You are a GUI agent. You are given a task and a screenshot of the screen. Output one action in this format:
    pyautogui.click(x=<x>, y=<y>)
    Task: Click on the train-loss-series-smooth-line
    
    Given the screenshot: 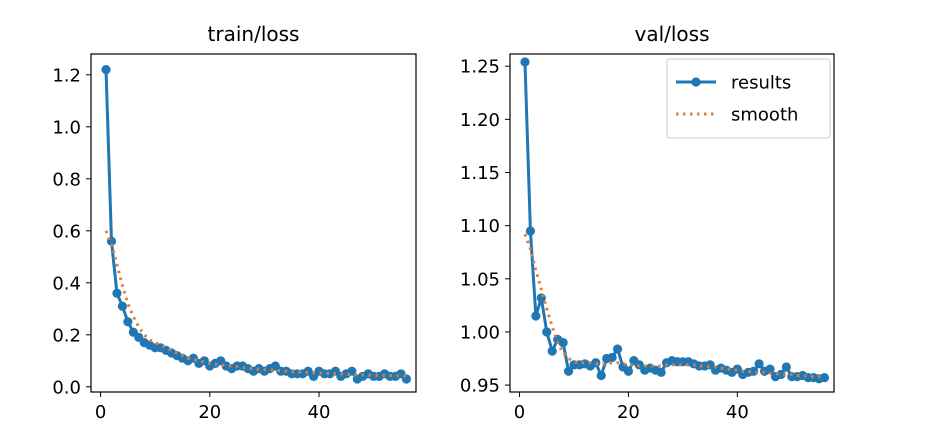 What is the action you would take?
    pyautogui.click(x=255, y=304)
    